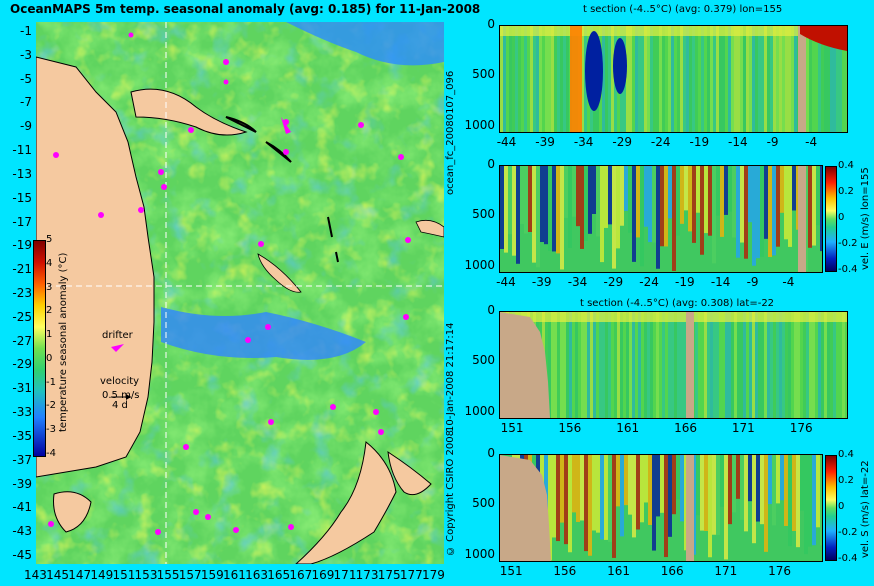 The image size is (874, 586). What do you see at coordinates (26, 54) in the screenshot?
I see `lat-tick-label: -3` at bounding box center [26, 54].